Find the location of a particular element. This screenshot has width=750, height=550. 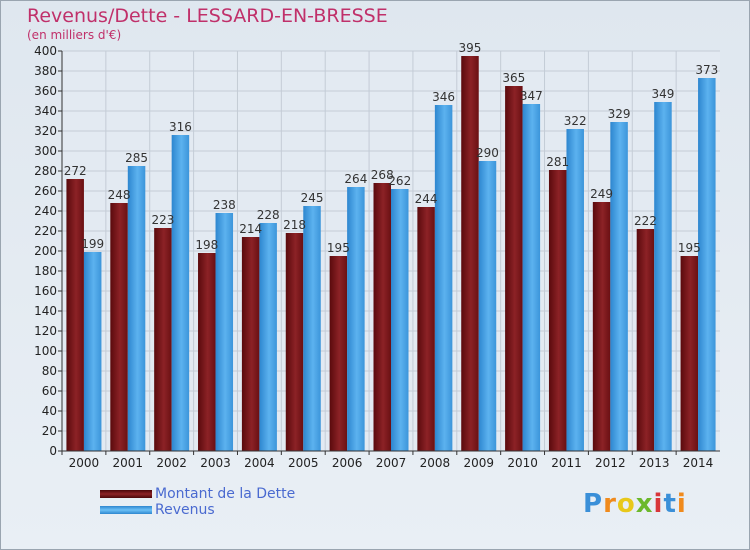

ytick-label-340: 340 is located at coordinates (45, 111).